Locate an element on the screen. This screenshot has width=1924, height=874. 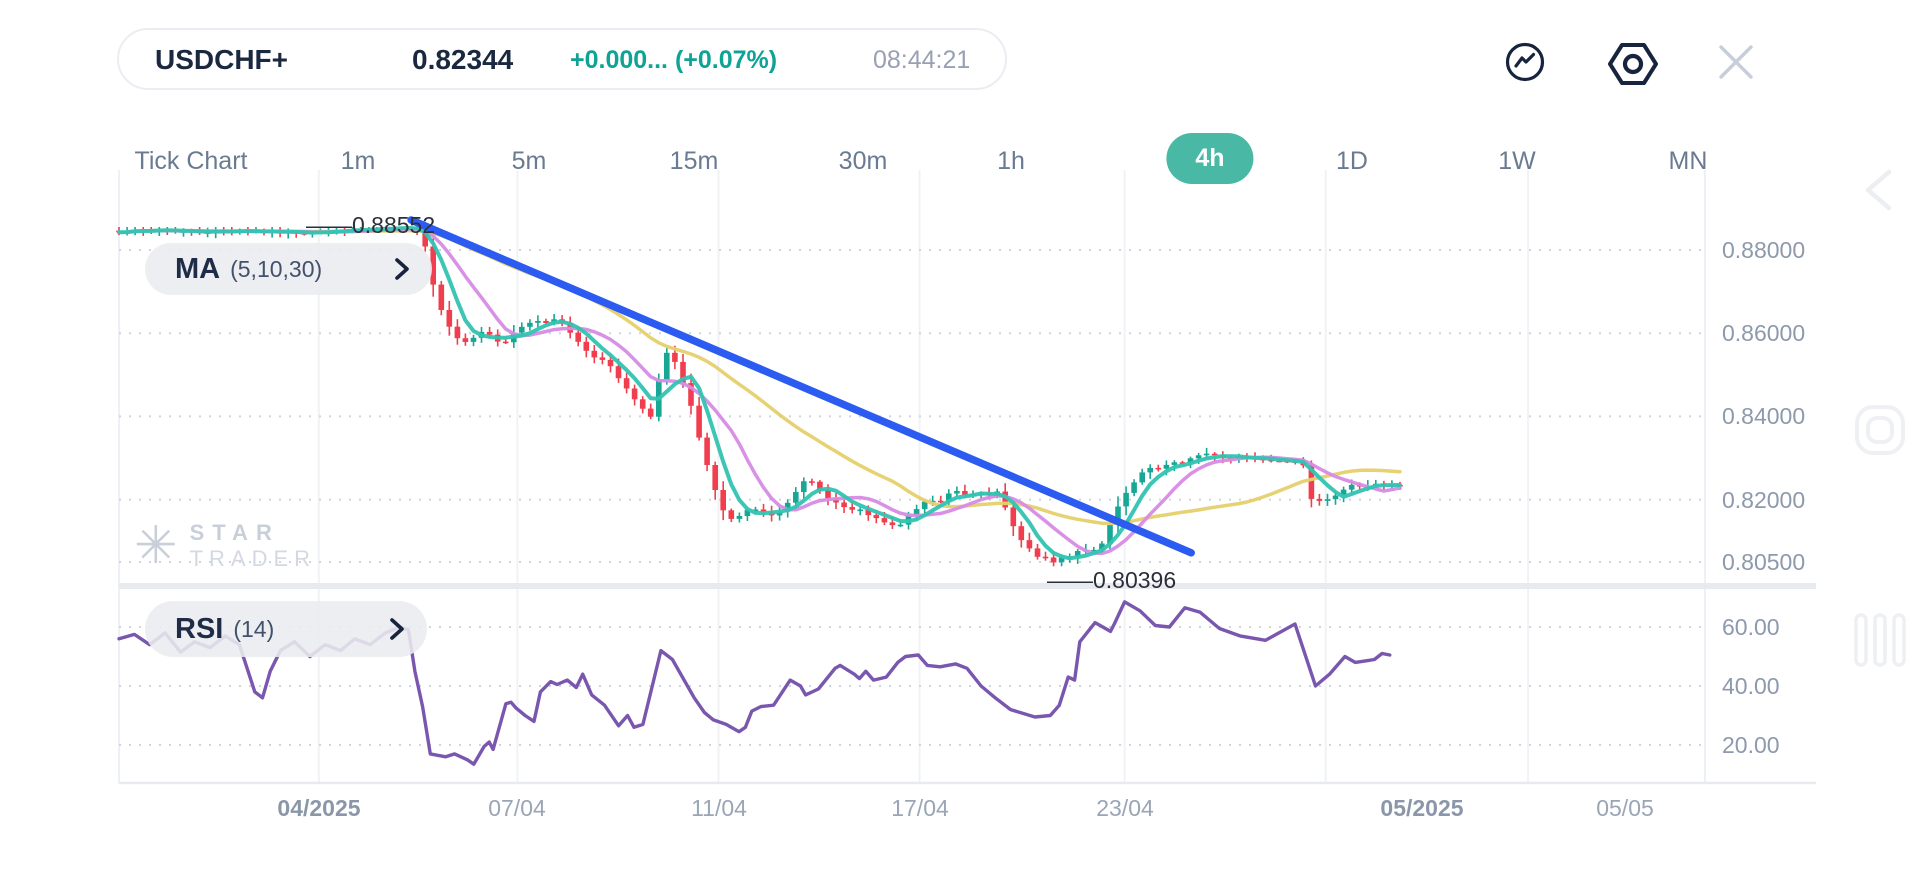
star-logo-icon: ✳ is located at coordinates (156, 546).